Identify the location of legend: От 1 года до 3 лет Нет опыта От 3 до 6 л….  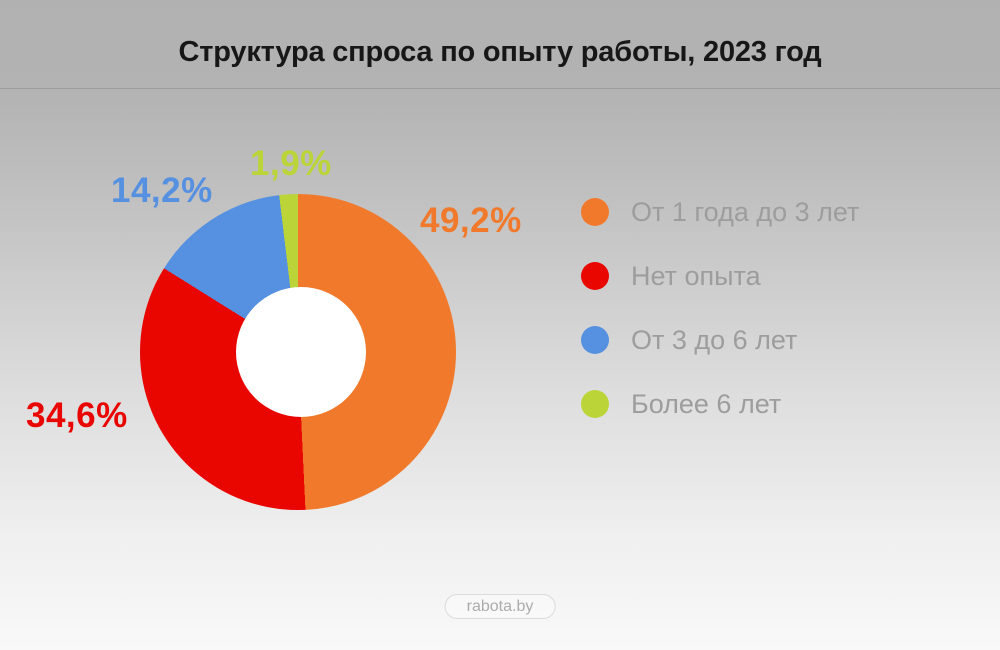
(720, 325).